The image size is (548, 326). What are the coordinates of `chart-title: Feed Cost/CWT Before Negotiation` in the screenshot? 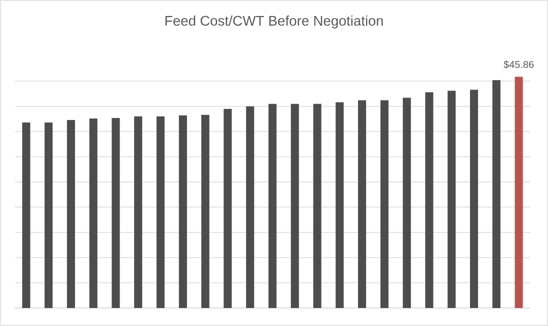 It's located at (274, 21).